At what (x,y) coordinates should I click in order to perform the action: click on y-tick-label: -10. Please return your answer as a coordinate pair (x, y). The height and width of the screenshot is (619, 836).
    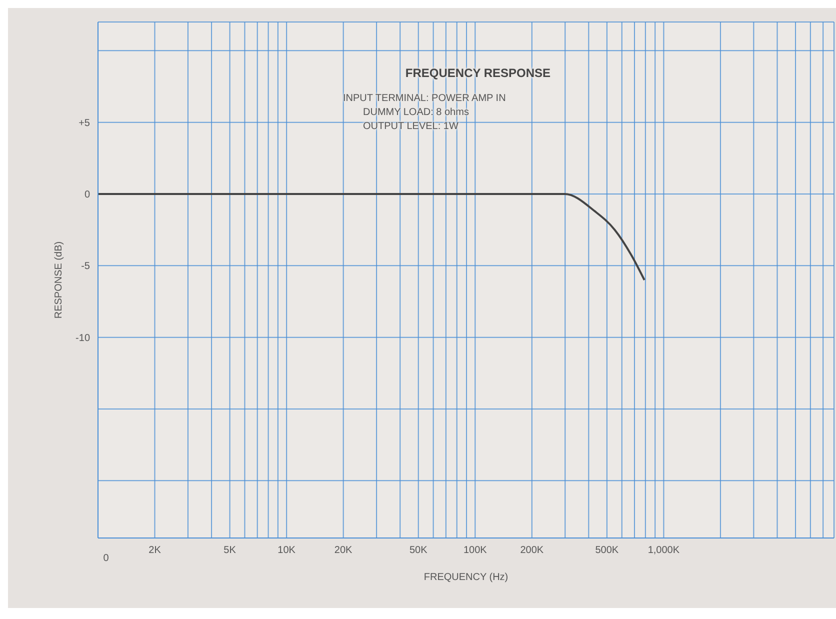
    Looking at the image, I should click on (83, 338).